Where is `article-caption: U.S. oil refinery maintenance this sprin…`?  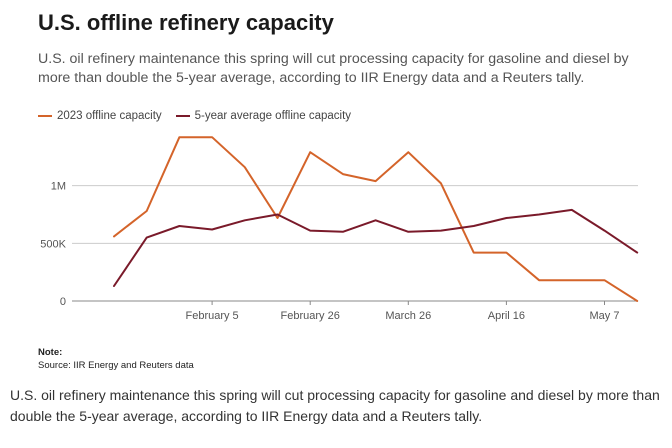 article-caption: U.S. oil refinery maintenance this sprin… is located at coordinates (335, 405).